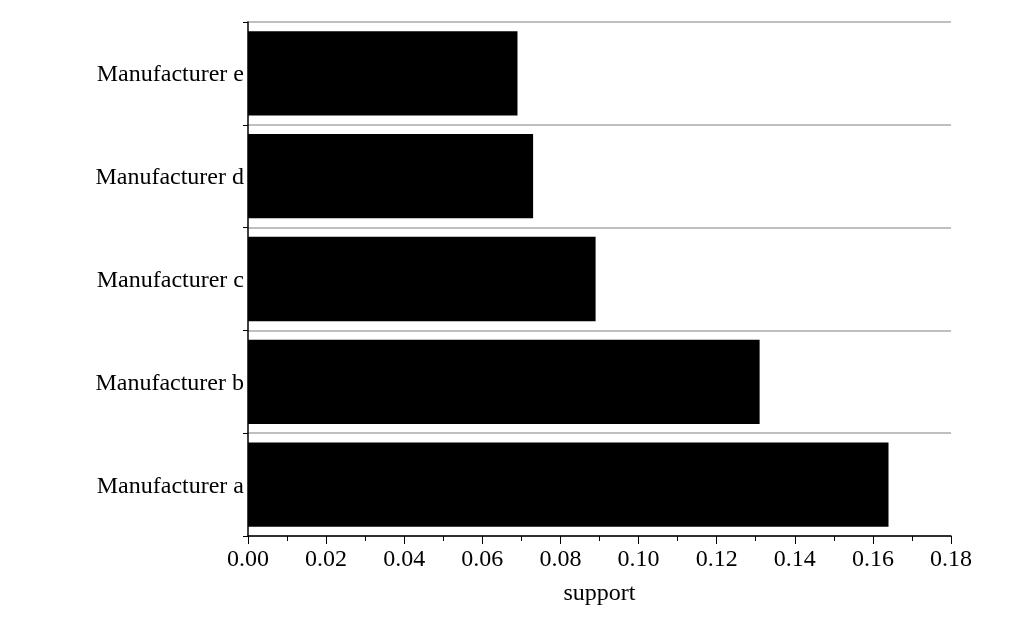  What do you see at coordinates (404, 558) in the screenshot?
I see `x-tick-label: 0.04` at bounding box center [404, 558].